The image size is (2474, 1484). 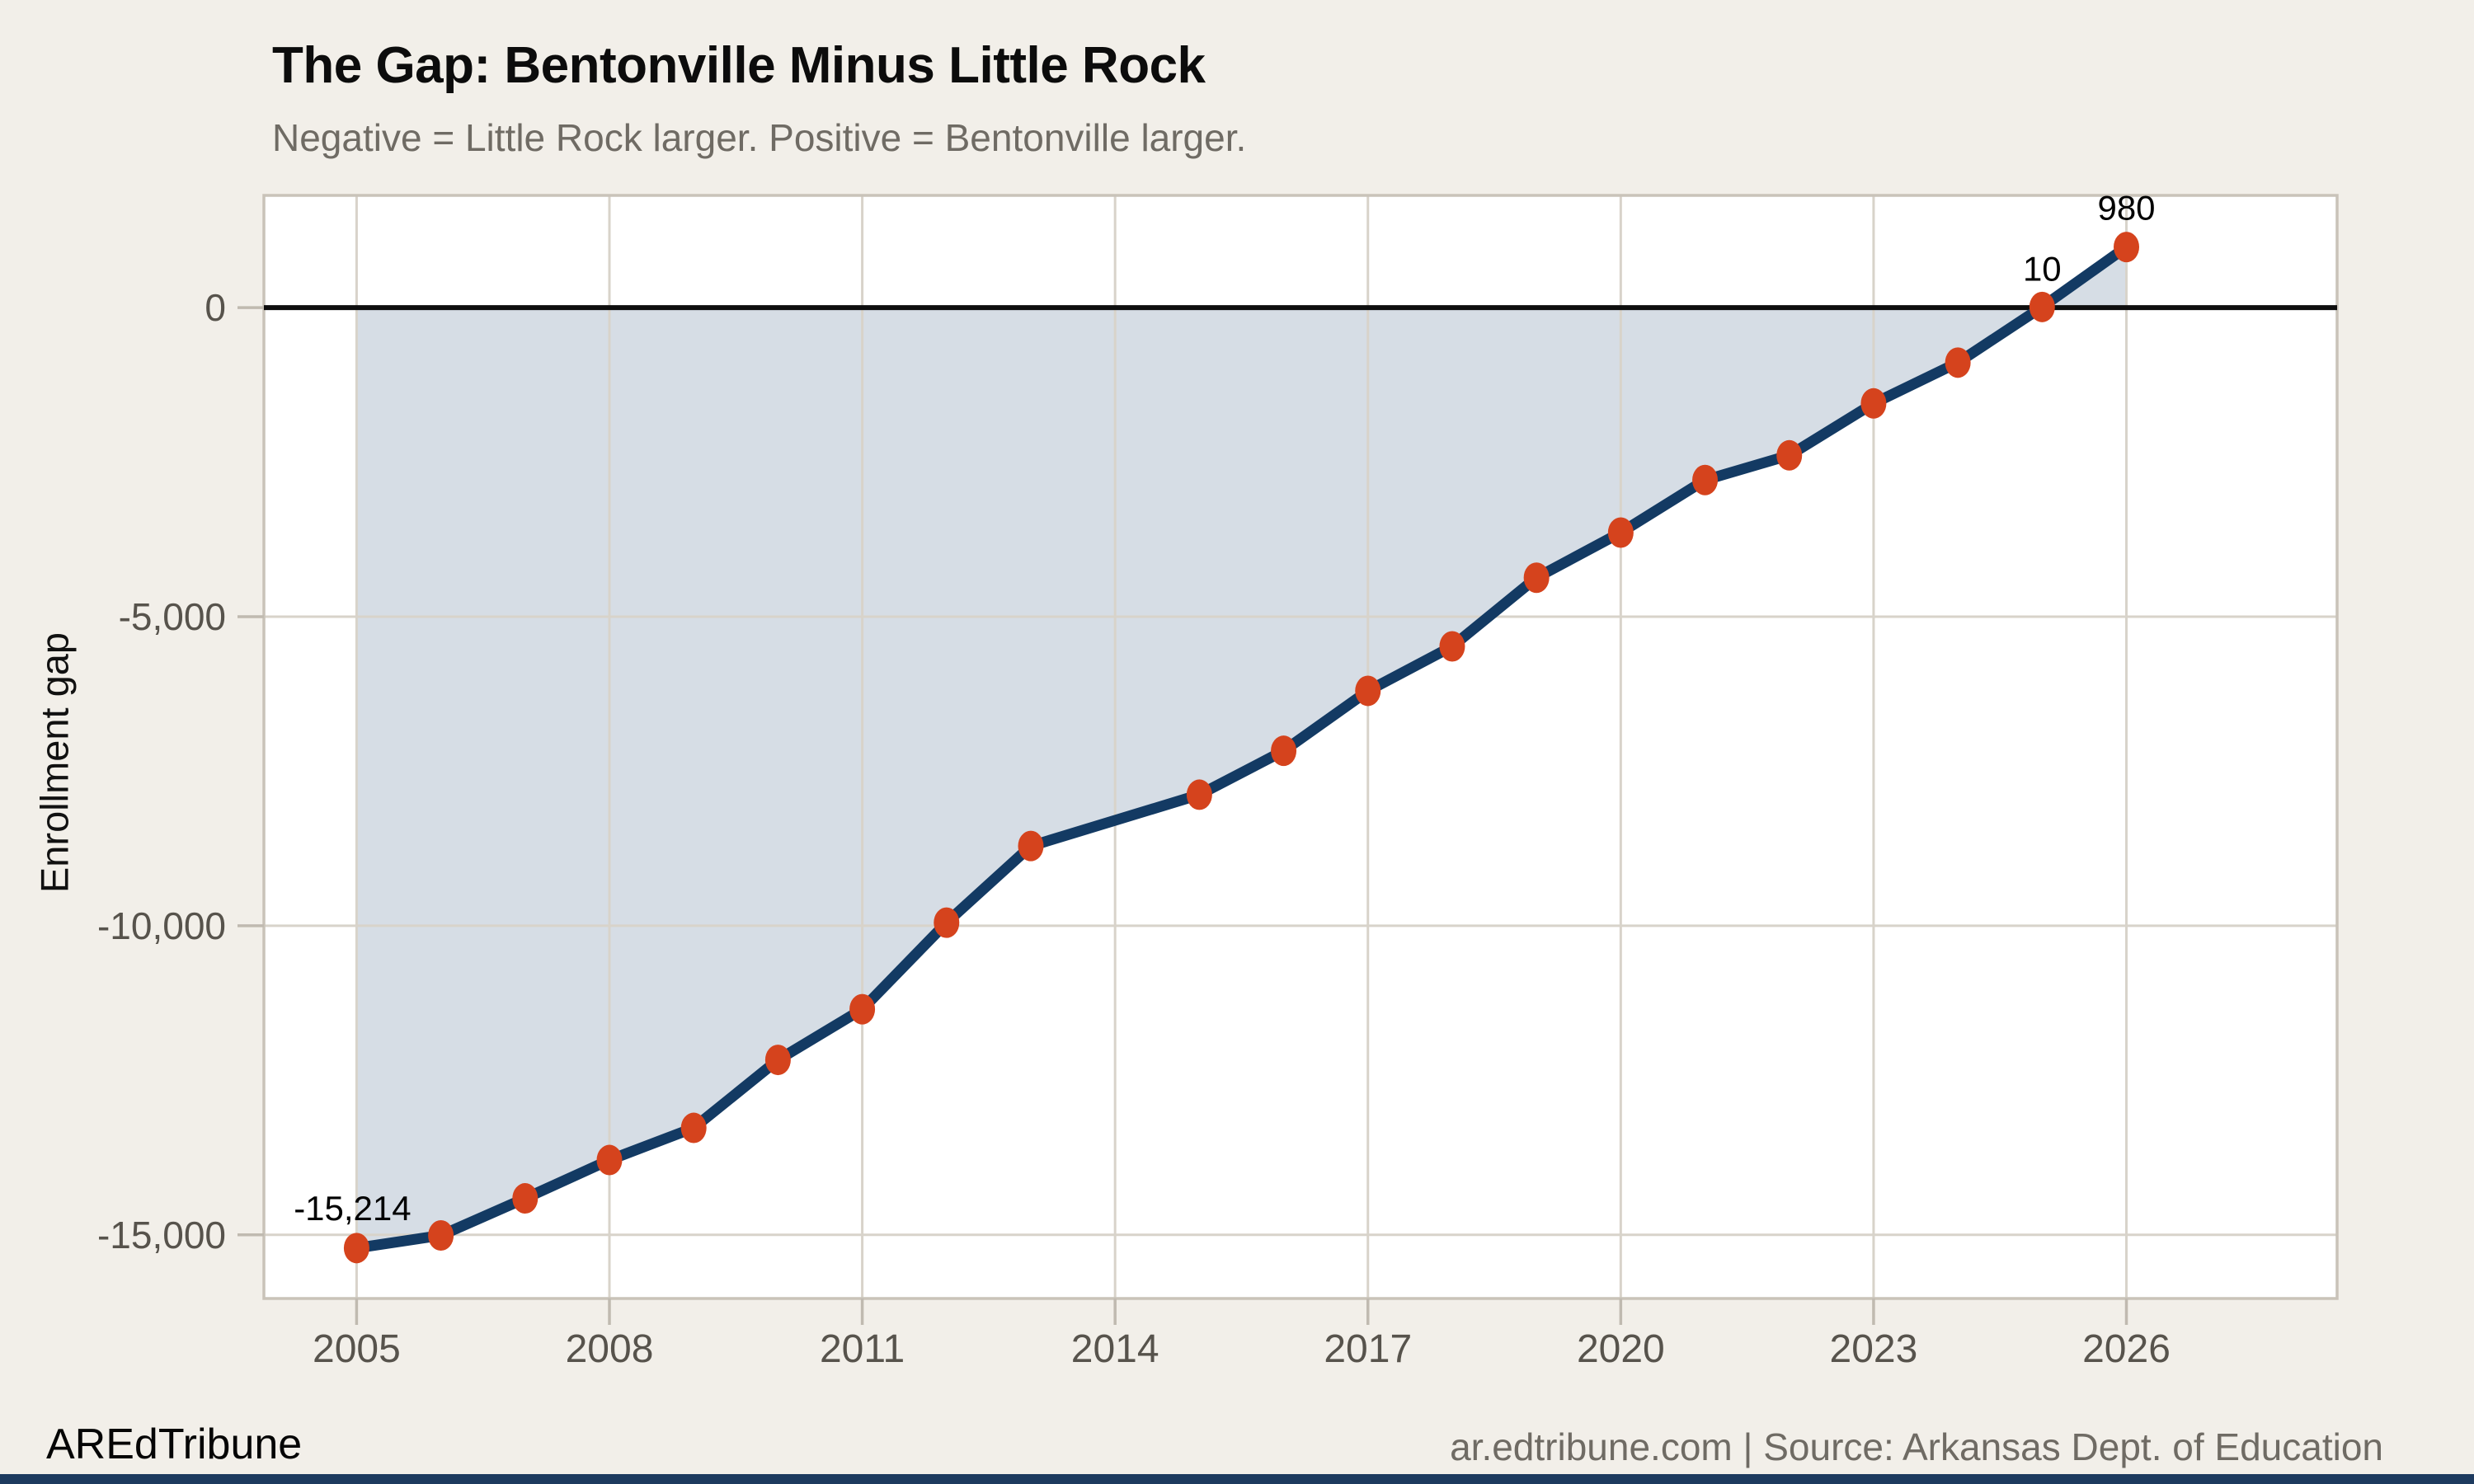 What do you see at coordinates (862, 1349) in the screenshot?
I see `x-tick-label-2011: 2011` at bounding box center [862, 1349].